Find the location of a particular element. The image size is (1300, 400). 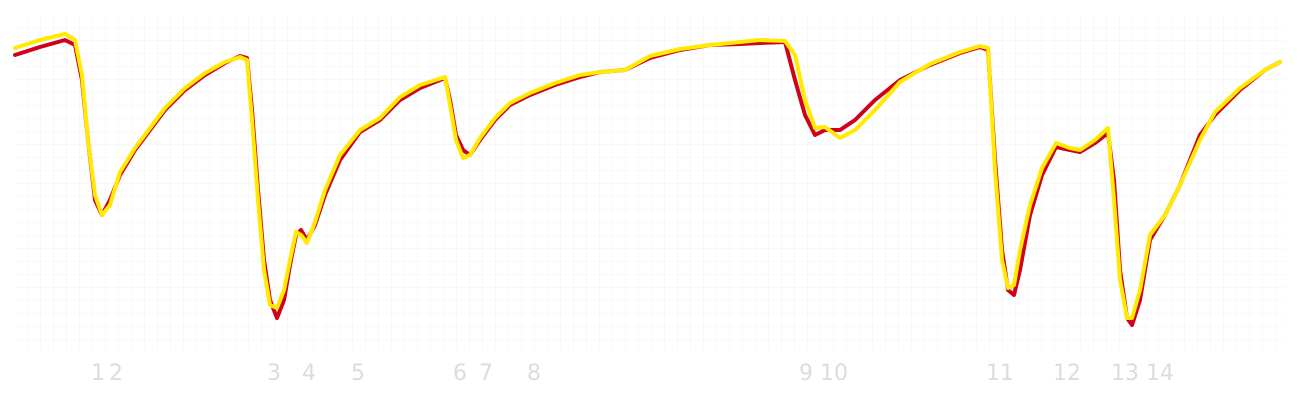

corner-label: 9 is located at coordinates (806, 373).